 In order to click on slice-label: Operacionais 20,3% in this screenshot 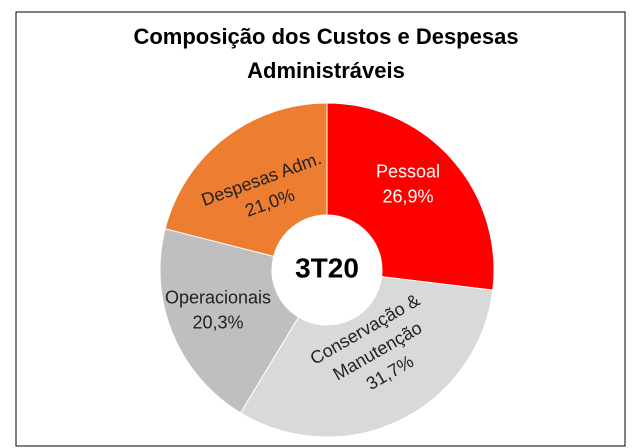, I will do `click(218, 309)`.